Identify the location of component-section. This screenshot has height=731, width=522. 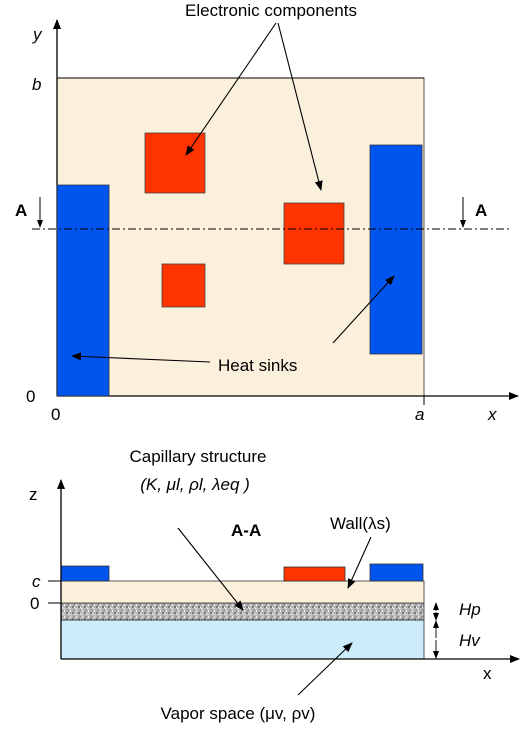
(314, 574).